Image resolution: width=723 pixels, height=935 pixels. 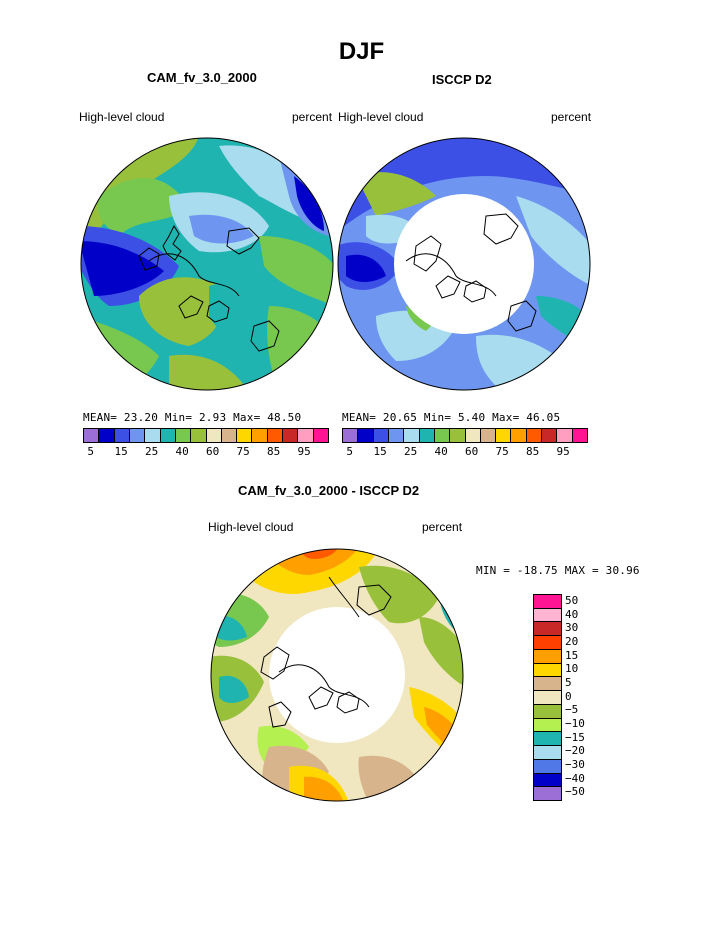 What do you see at coordinates (337, 675) in the screenshot?
I see `diff-polar-map` at bounding box center [337, 675].